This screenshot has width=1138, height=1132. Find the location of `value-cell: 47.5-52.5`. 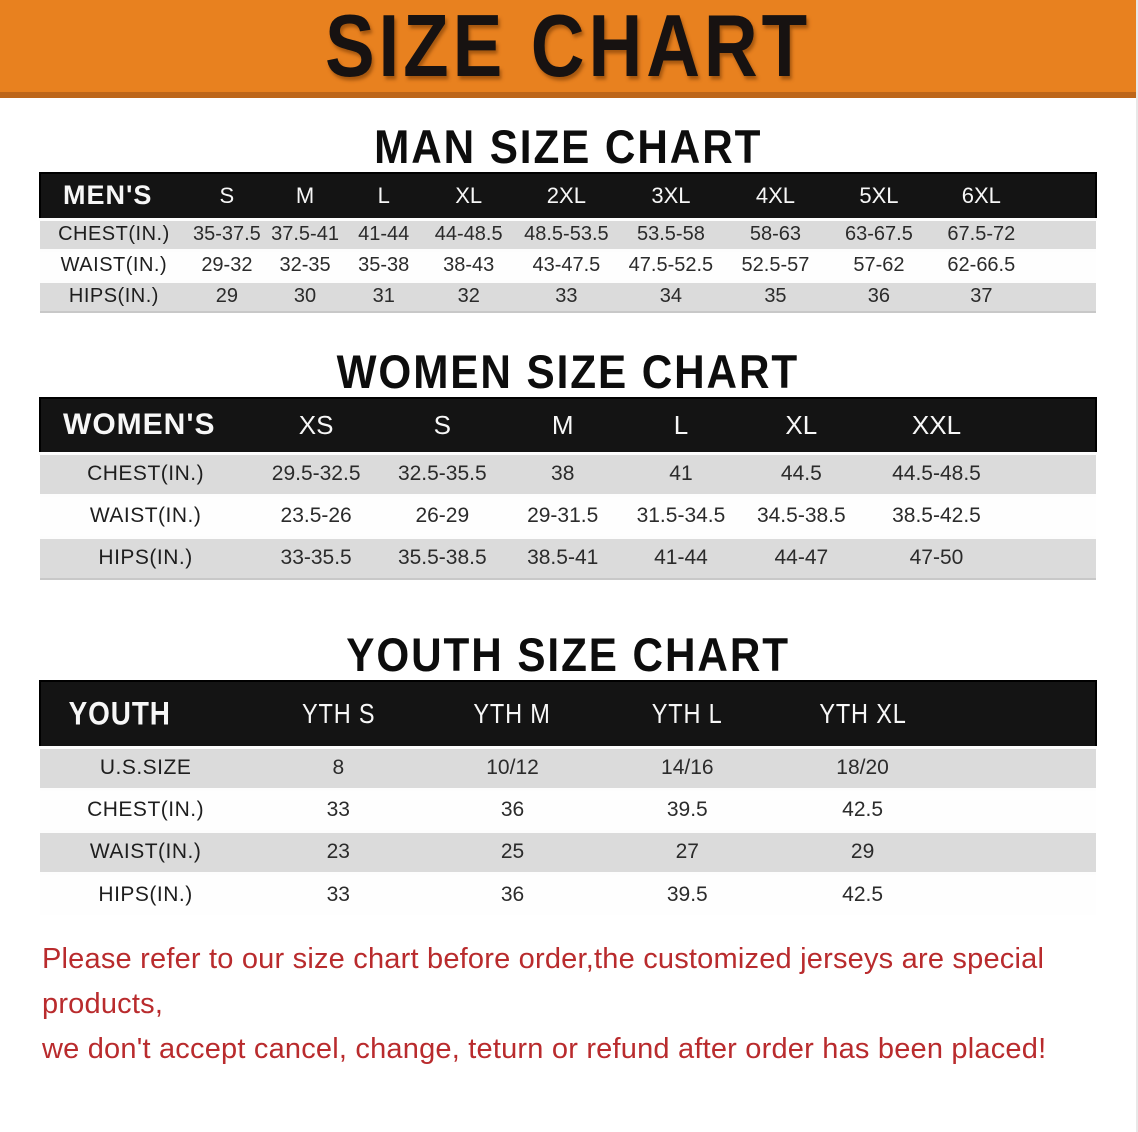

value-cell: 47.5-52.5 is located at coordinates (671, 265).